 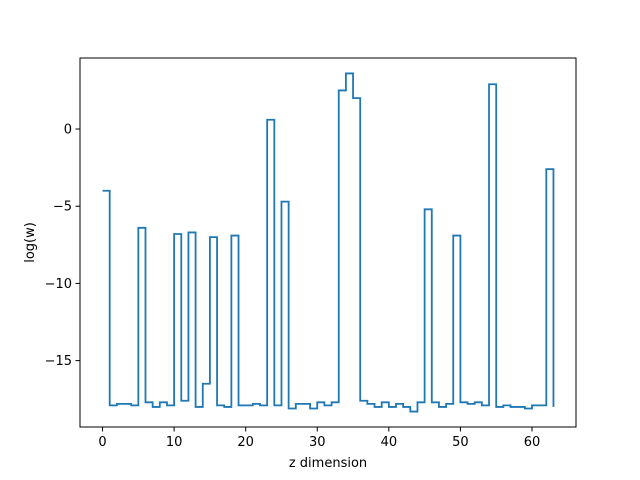 What do you see at coordinates (532, 442) in the screenshot?
I see `x-tick-label: 60` at bounding box center [532, 442].